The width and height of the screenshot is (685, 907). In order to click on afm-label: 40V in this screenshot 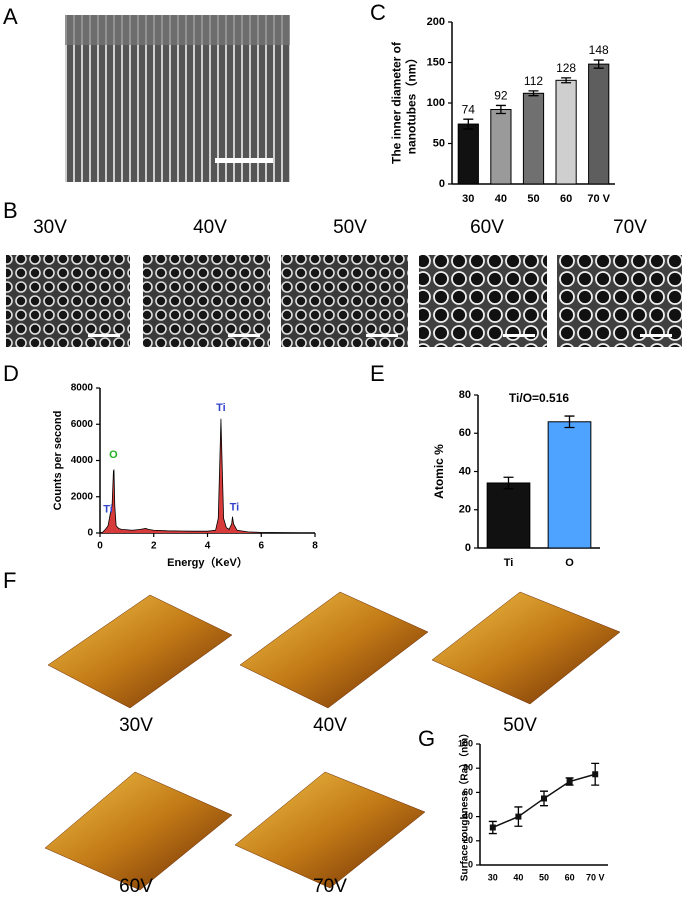, I will do `click(330, 725)`.